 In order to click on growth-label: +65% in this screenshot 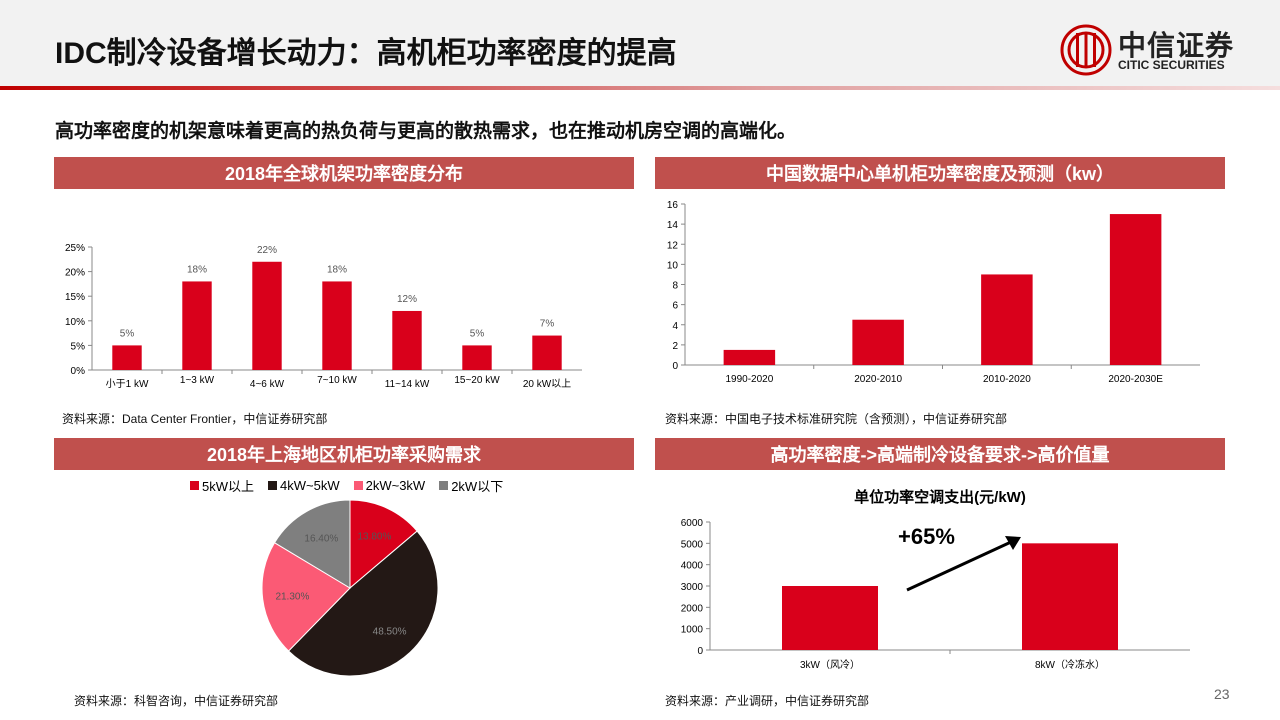, I will do `click(926, 536)`.